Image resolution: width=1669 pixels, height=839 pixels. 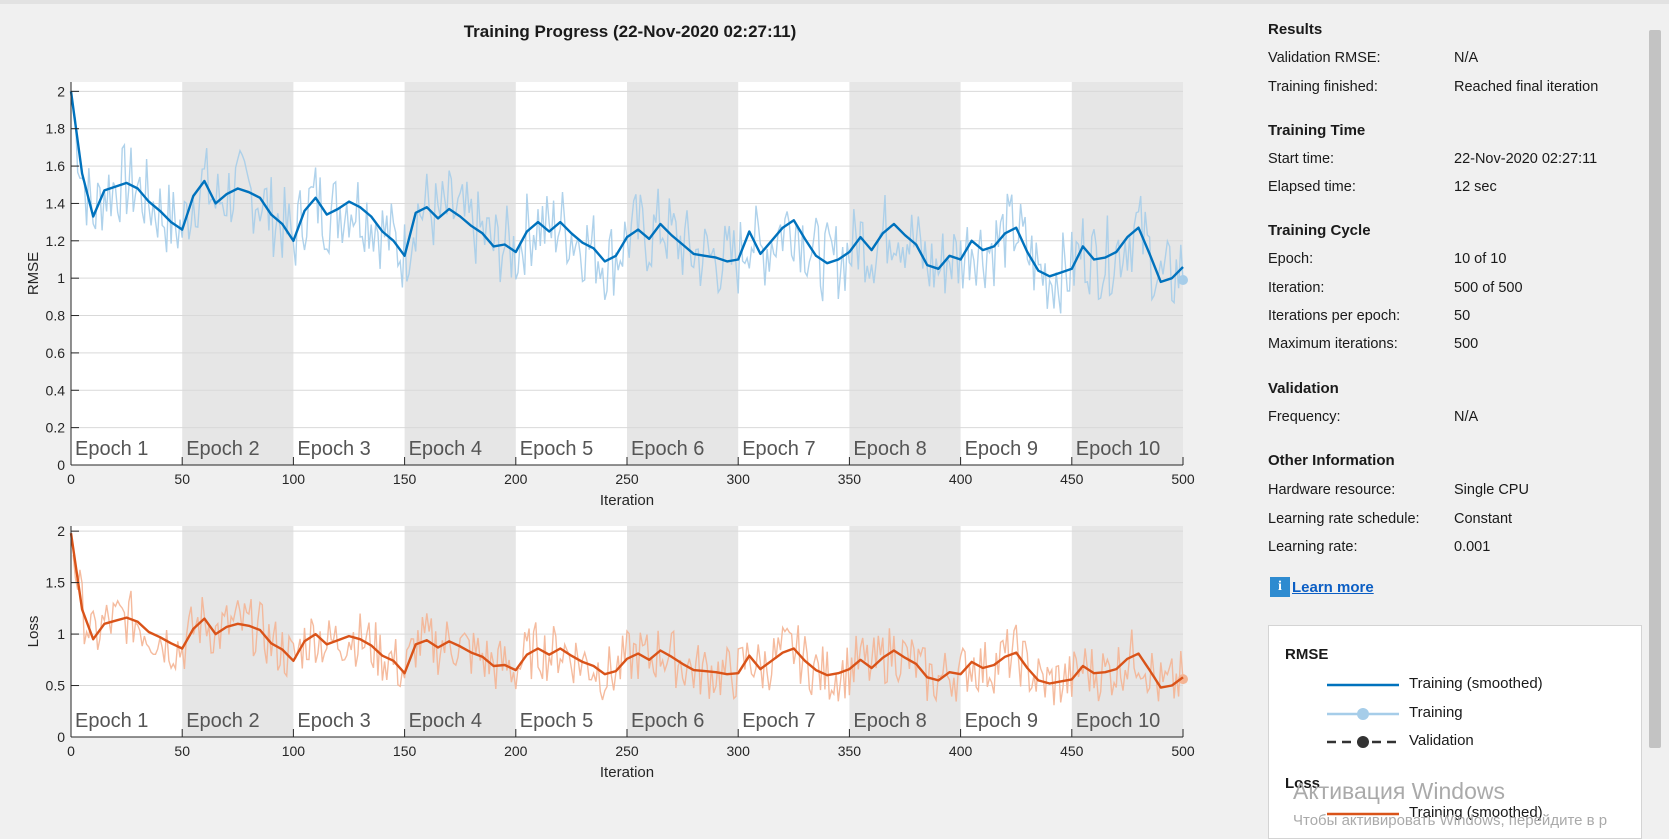 What do you see at coordinates (1323, 87) in the screenshot?
I see `training-finished-label: Training finished:` at bounding box center [1323, 87].